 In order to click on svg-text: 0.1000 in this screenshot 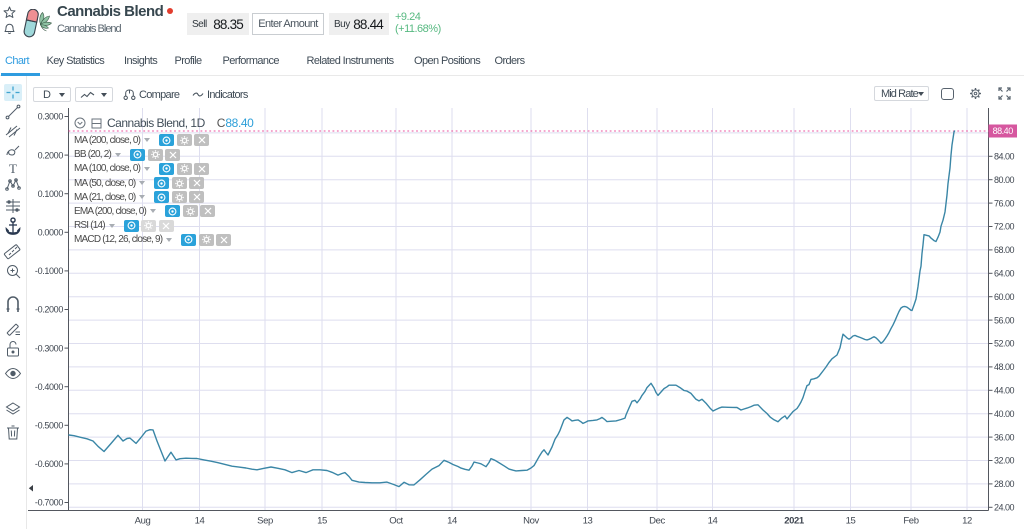, I will do `click(51, 194)`.